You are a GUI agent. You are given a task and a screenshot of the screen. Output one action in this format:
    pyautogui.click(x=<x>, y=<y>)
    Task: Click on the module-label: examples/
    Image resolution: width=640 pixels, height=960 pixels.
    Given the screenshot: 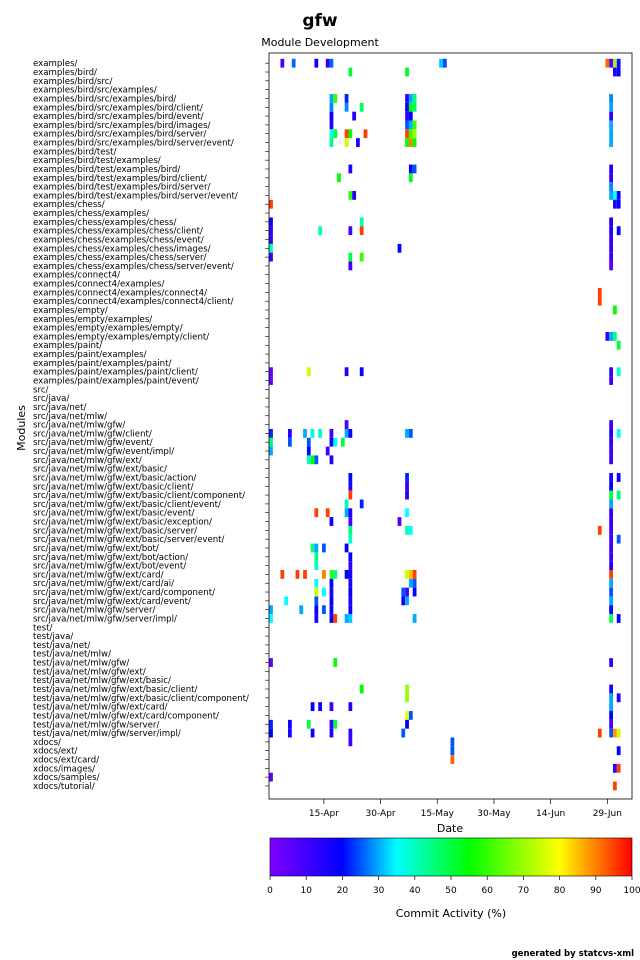 What is the action you would take?
    pyautogui.click(x=55, y=64)
    